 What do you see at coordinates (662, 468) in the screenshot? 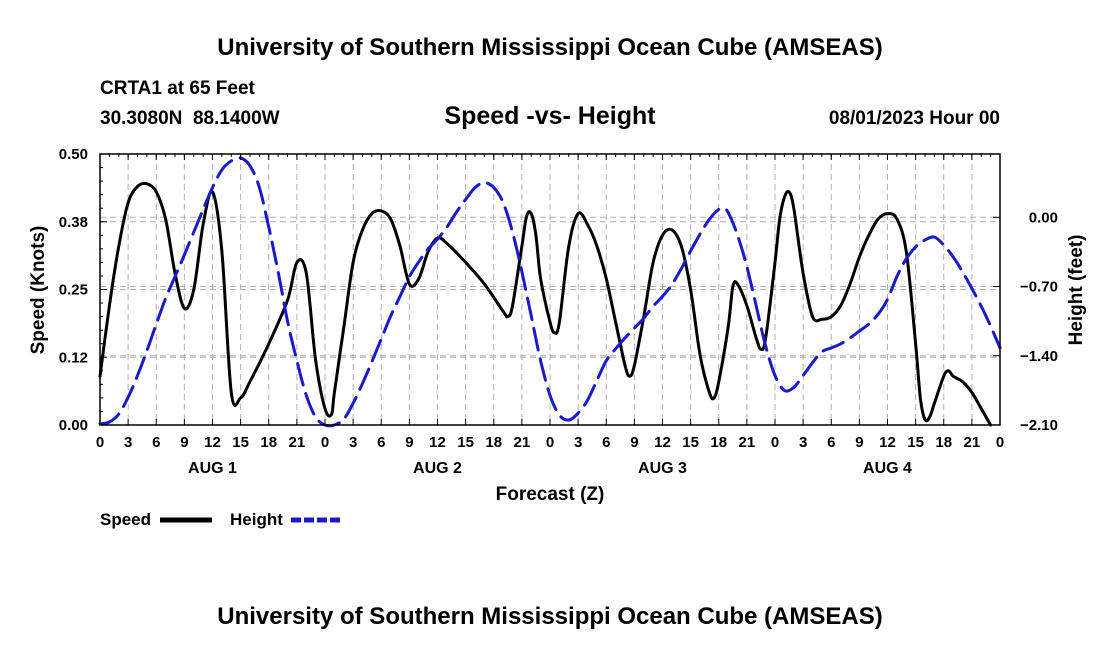
I see `day-label: AUG 3` at bounding box center [662, 468].